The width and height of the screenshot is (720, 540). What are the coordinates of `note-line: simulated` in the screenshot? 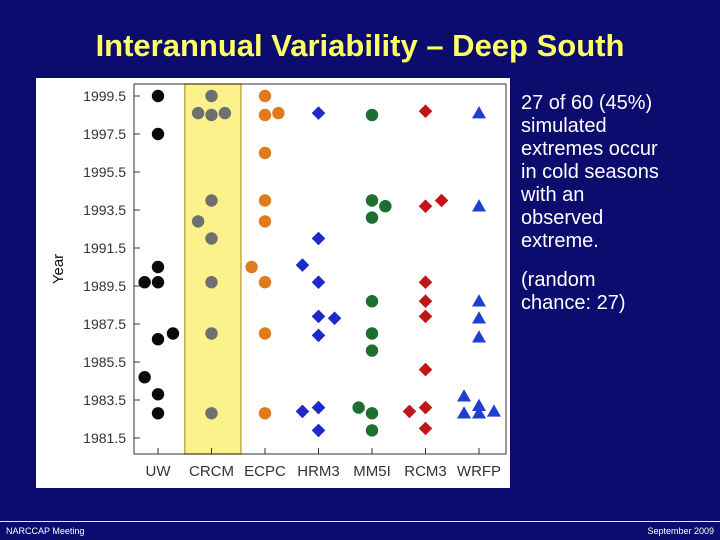 It's located at (564, 126).